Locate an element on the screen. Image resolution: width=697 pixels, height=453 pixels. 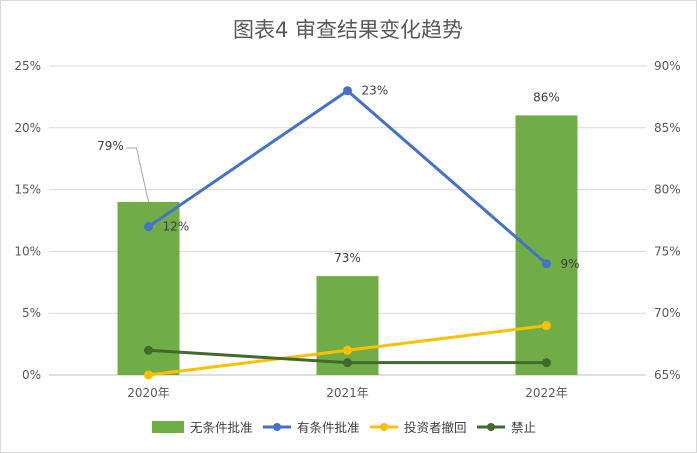
data-label: 86% is located at coordinates (546, 97).